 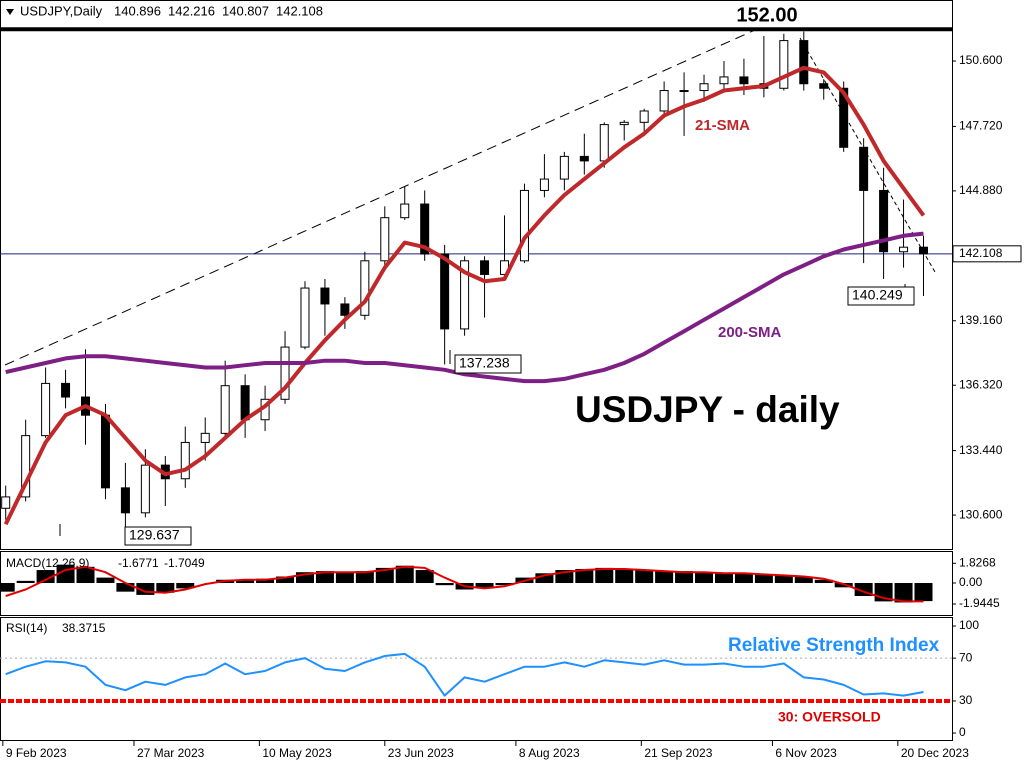 I want to click on x-tick-label: 9 Feb 2023, so click(x=36, y=753).